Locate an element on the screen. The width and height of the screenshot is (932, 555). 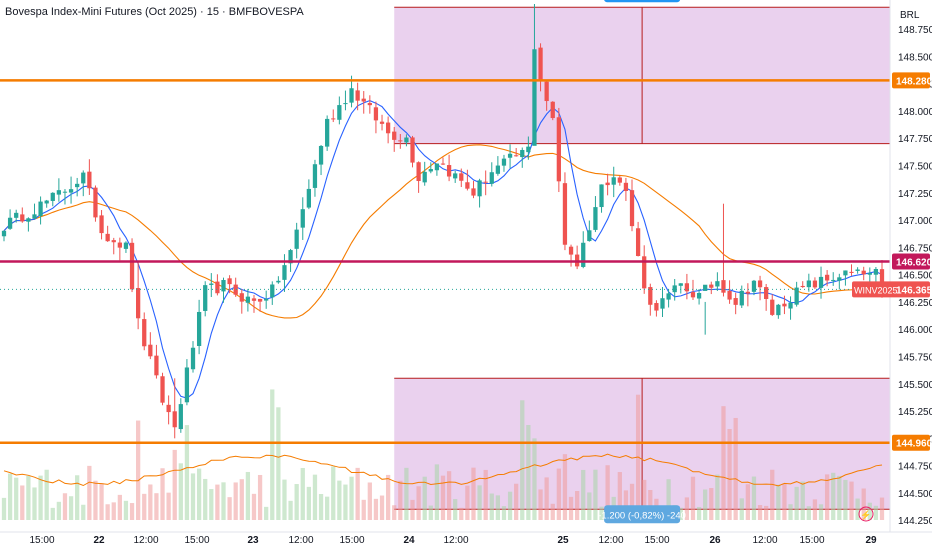
time-tick-label: 25 is located at coordinates (563, 540).